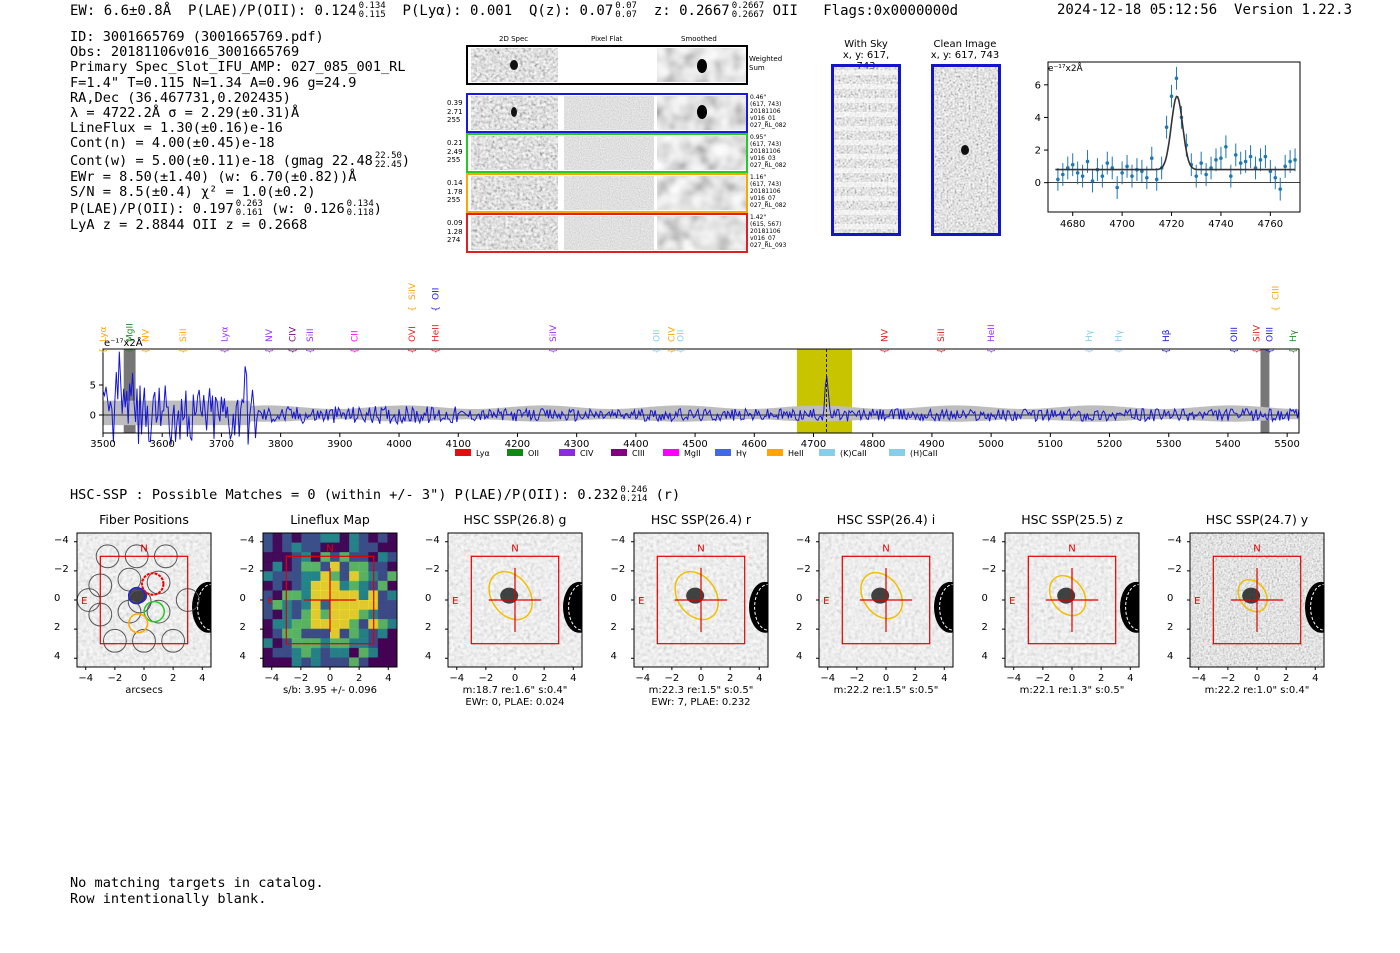  I want to click on spectrum-error-band, so click(701, 413).